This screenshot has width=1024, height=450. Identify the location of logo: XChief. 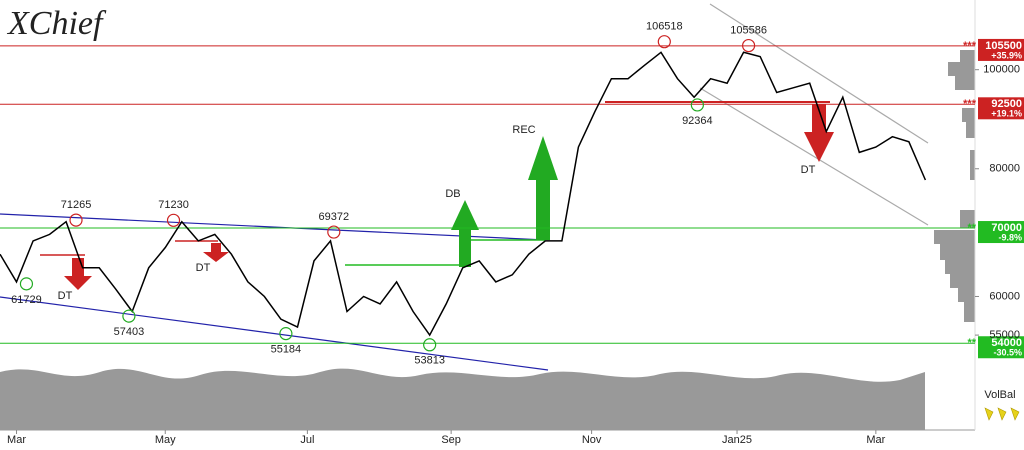
(56, 23).